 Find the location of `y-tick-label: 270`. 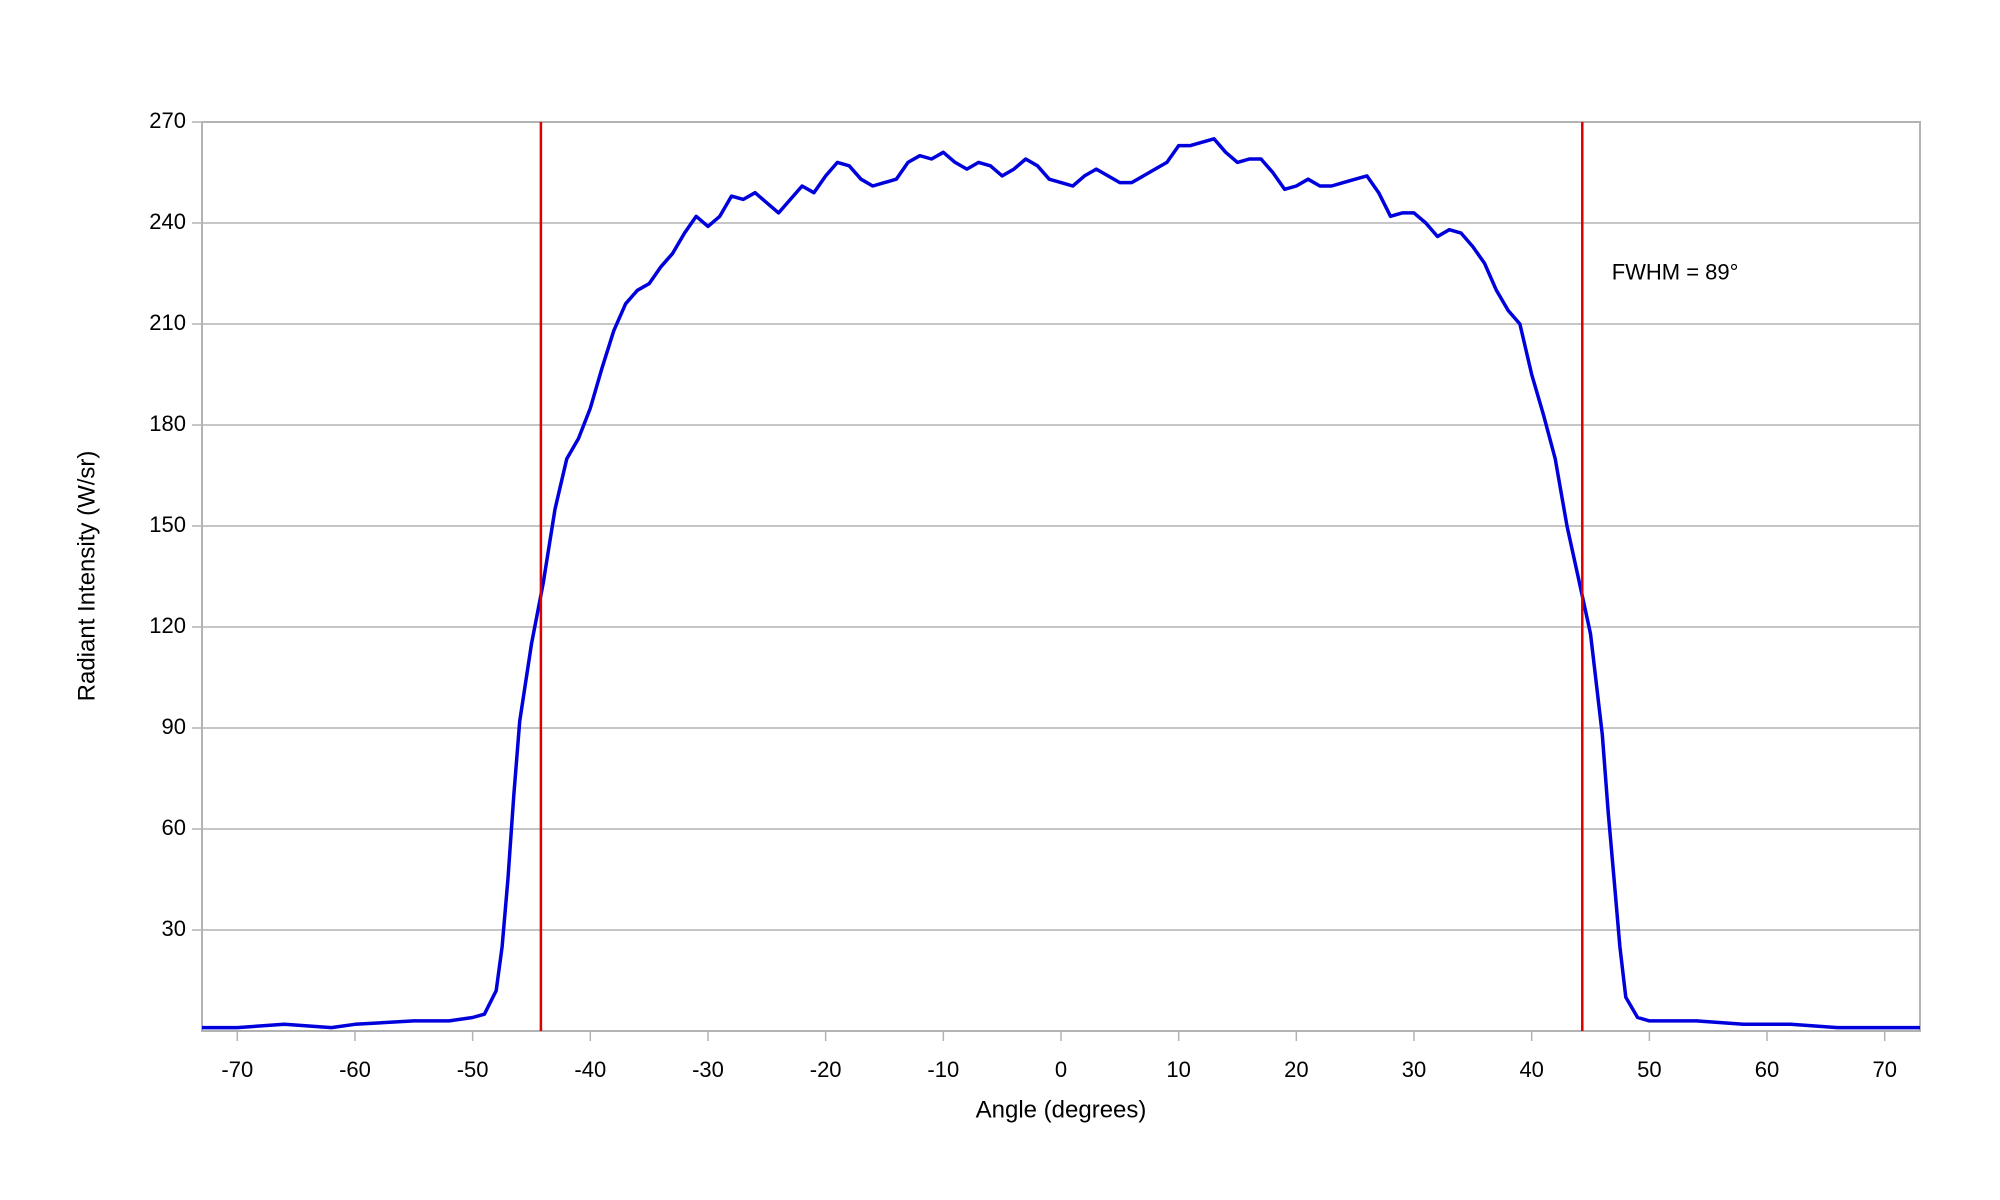

y-tick-label: 270 is located at coordinates (167, 120).